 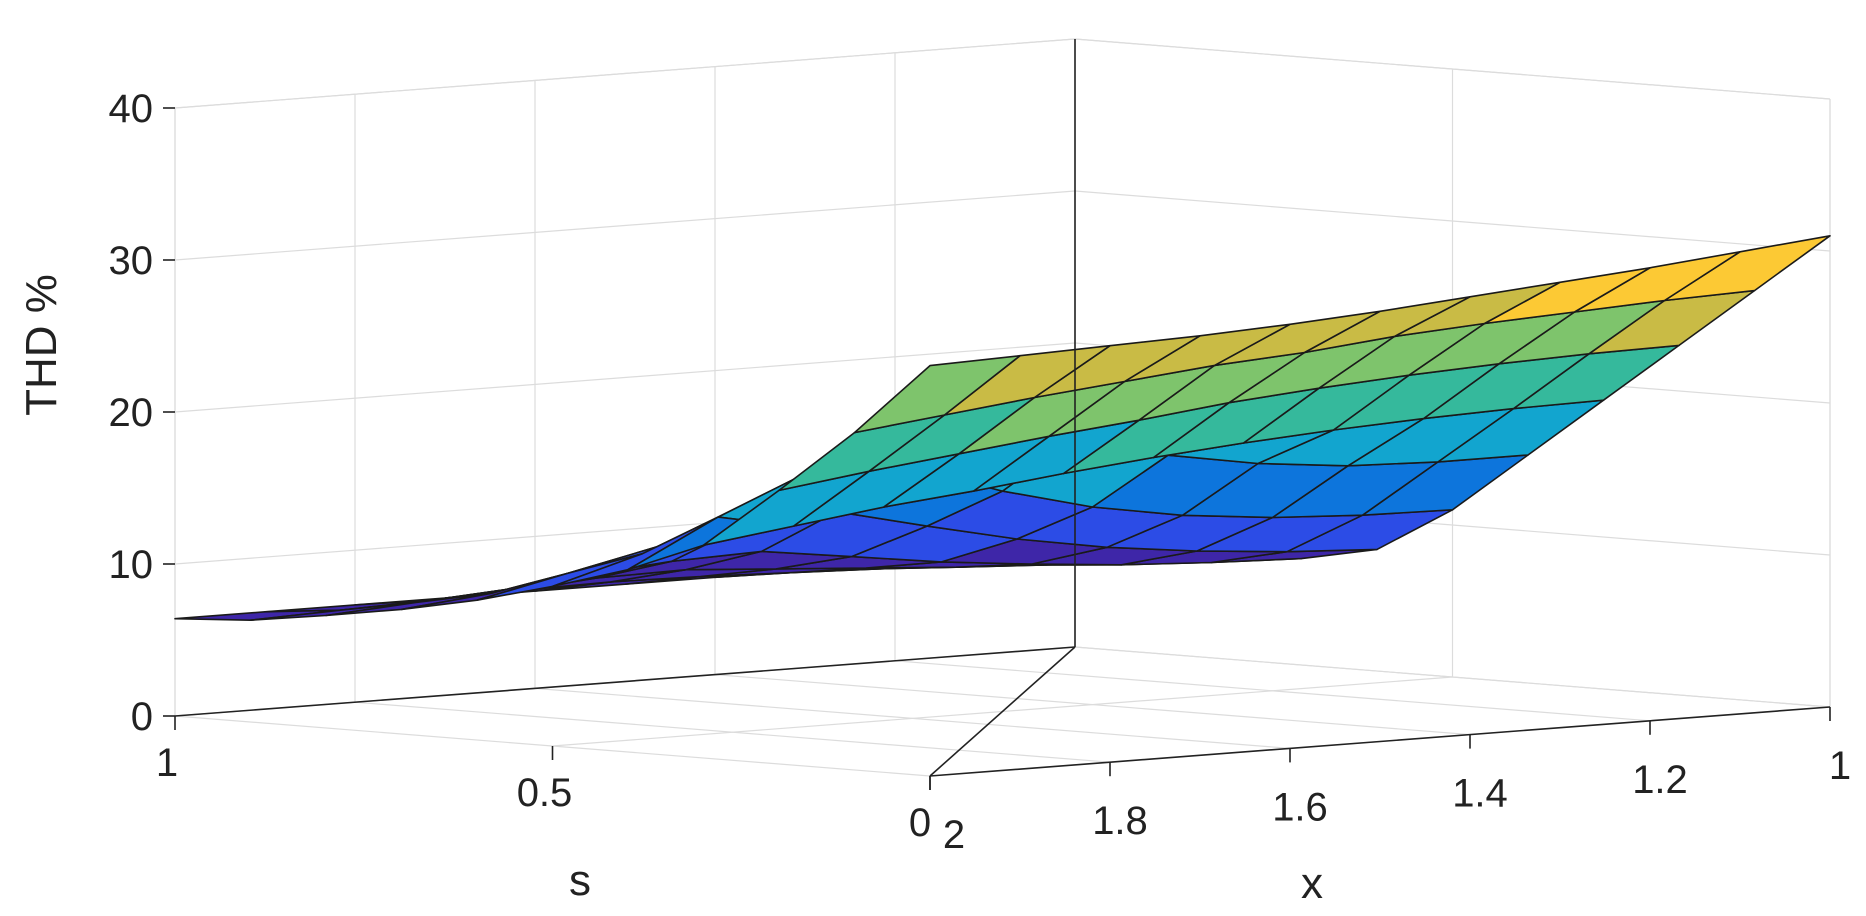 I want to click on x-axis-line, so click(x=1380, y=741).